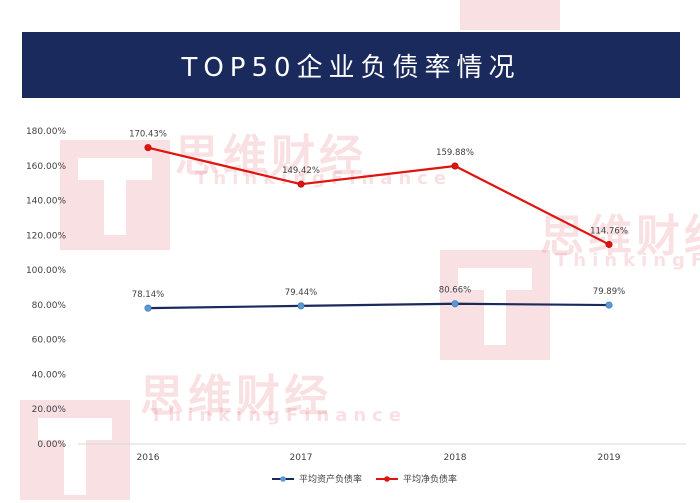 This screenshot has height=503, width=700. What do you see at coordinates (330, 479) in the screenshot?
I see `legend-label: 平均资产负债率` at bounding box center [330, 479].